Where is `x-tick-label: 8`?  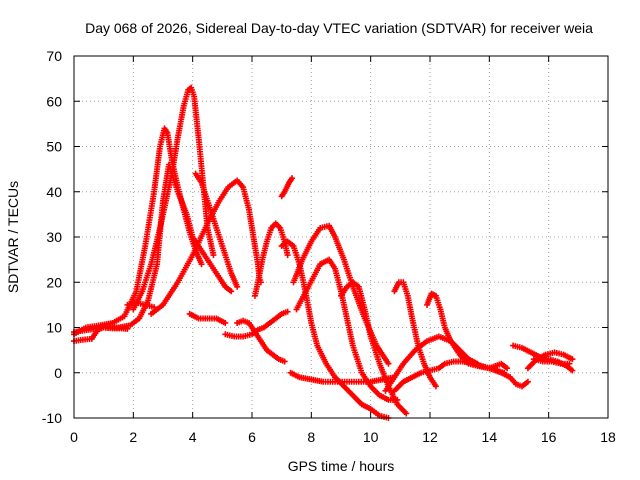 x-tick-label: 8 is located at coordinates (311, 437).